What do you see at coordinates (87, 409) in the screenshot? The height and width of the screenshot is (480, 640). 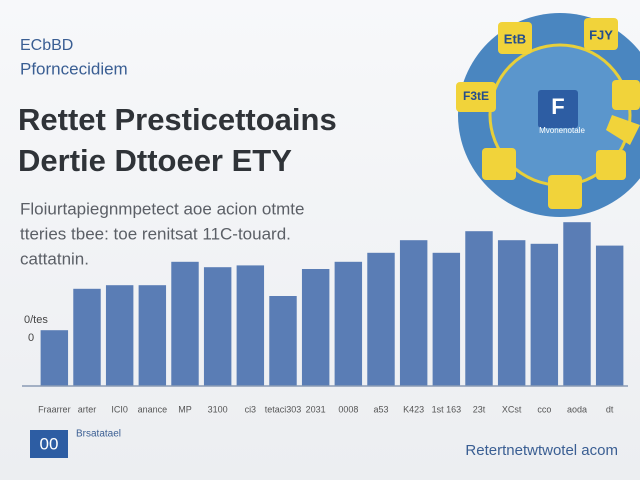 I see `x-tick-label: arter` at bounding box center [87, 409].